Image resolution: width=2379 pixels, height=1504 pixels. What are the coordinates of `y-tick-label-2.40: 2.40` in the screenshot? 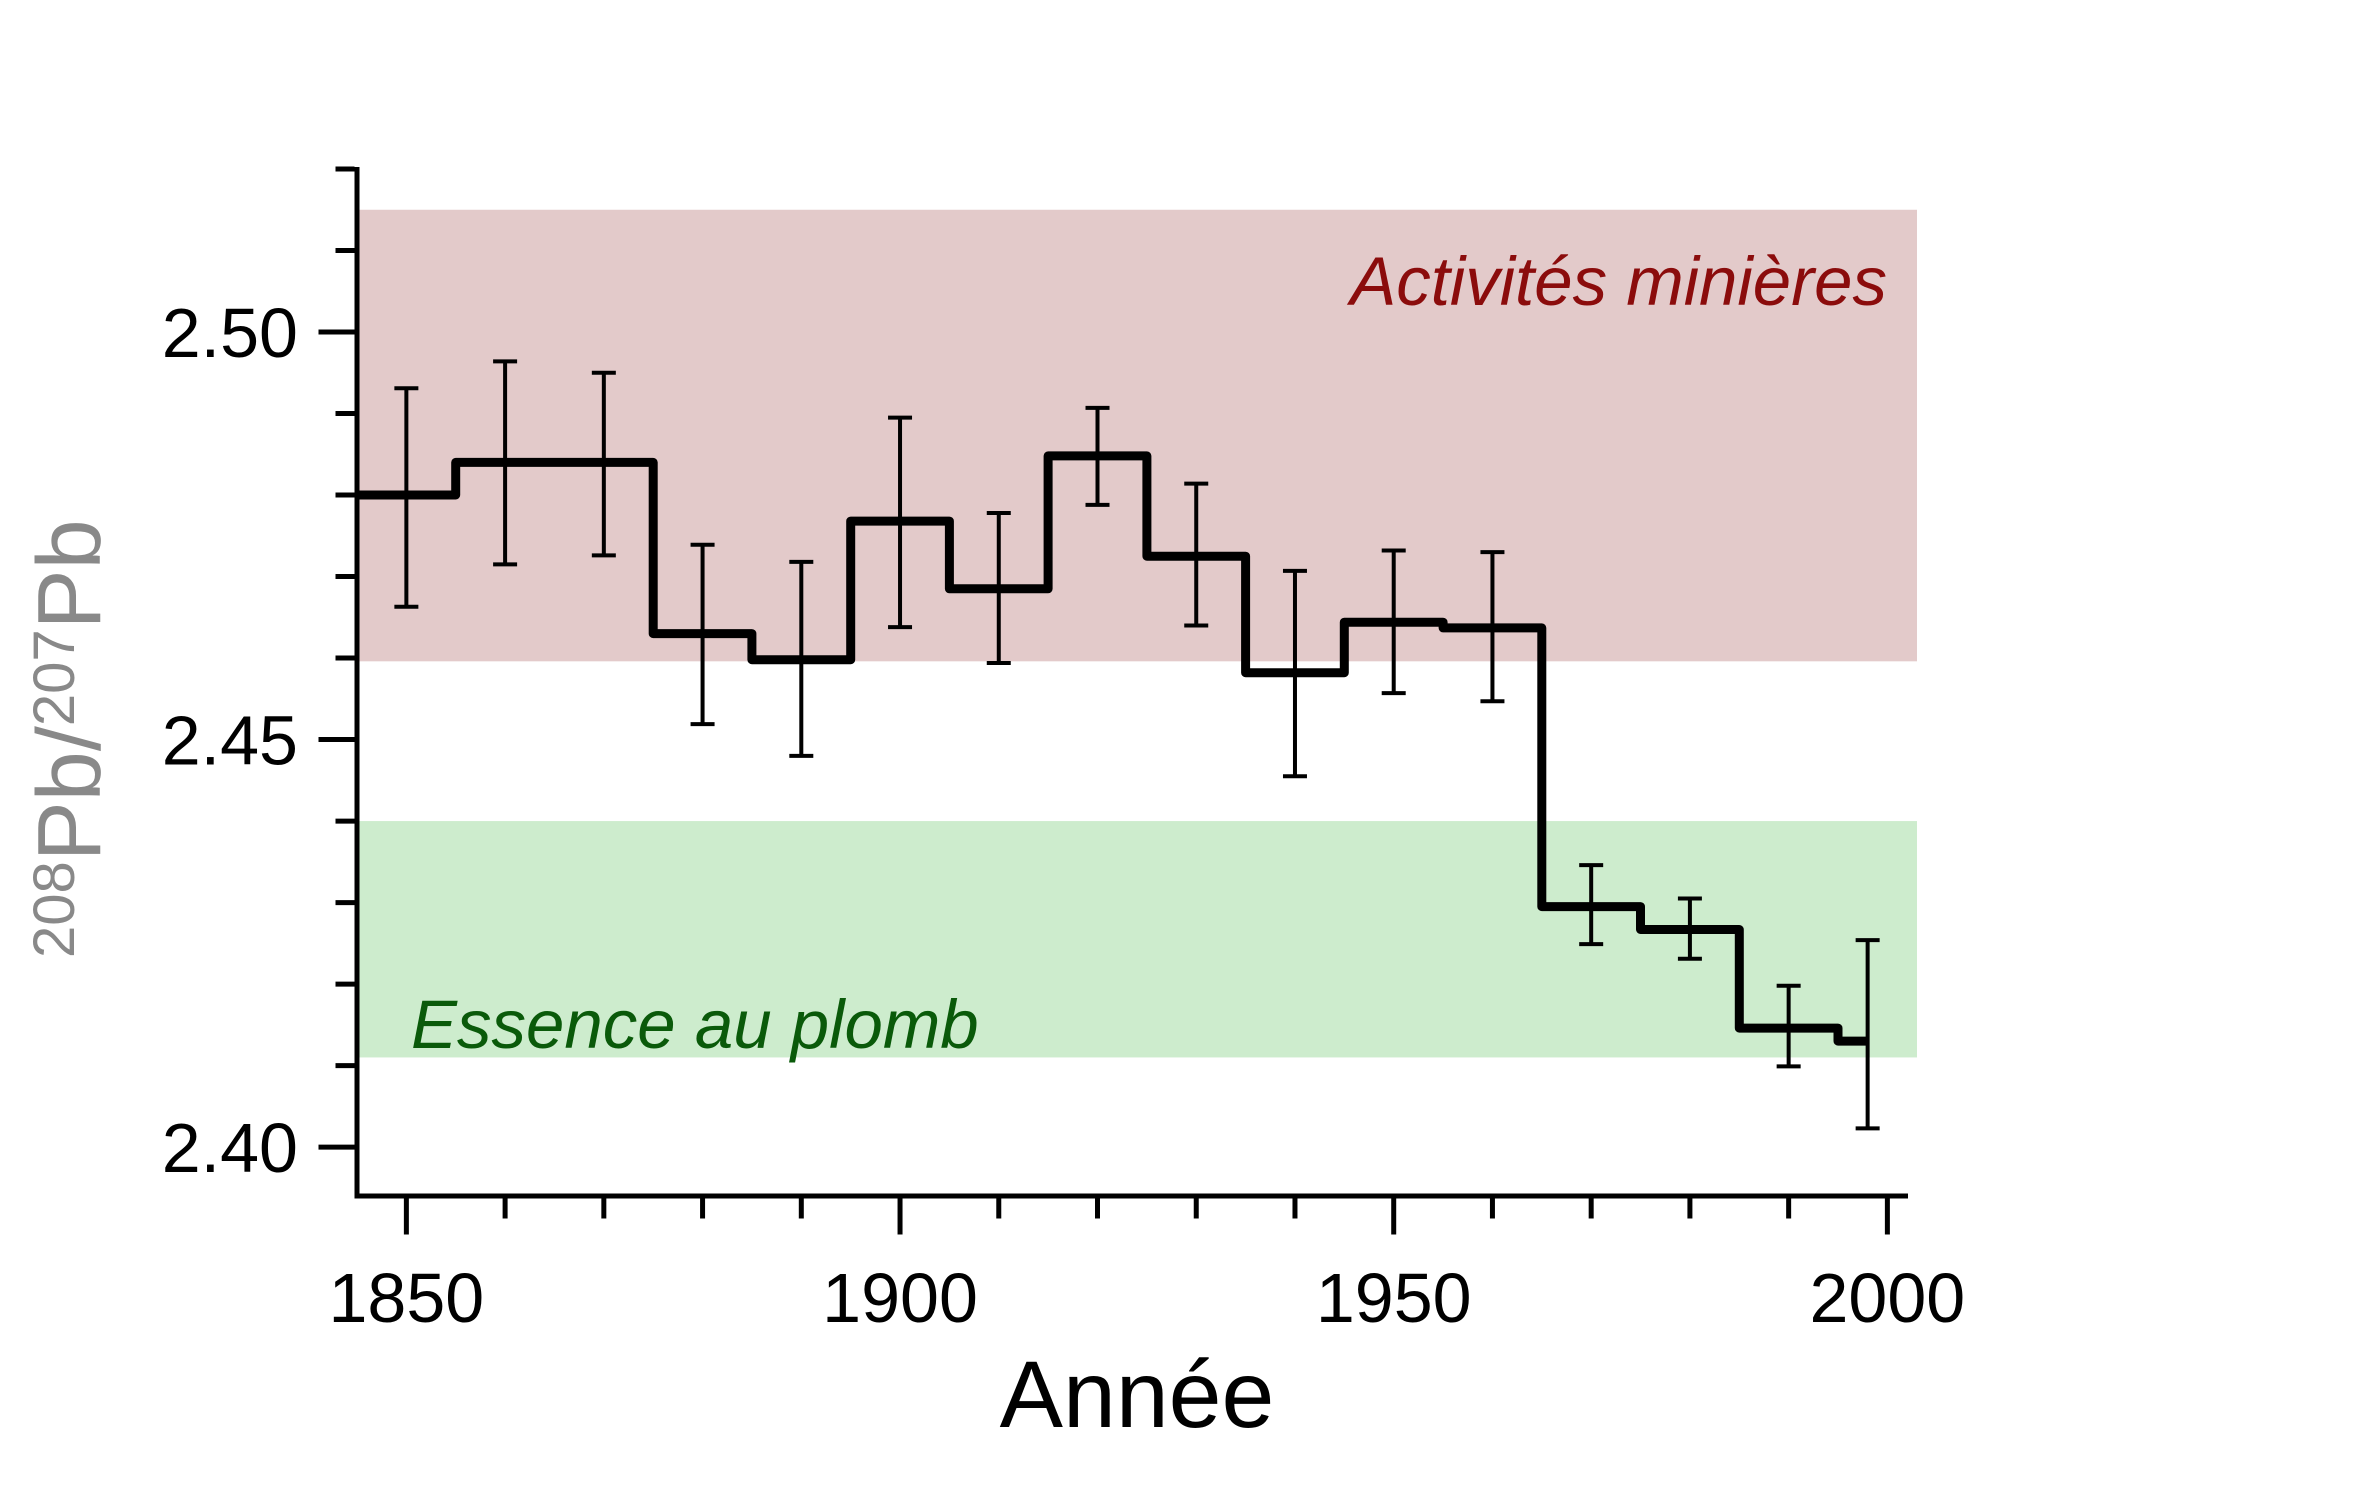 It's located at (230, 1148).